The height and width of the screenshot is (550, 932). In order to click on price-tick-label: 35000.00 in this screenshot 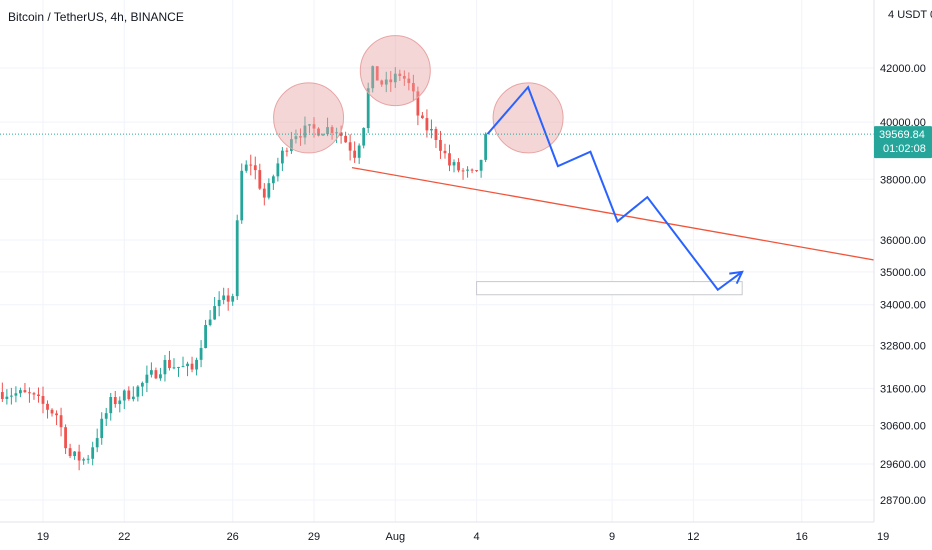, I will do `click(903, 273)`.